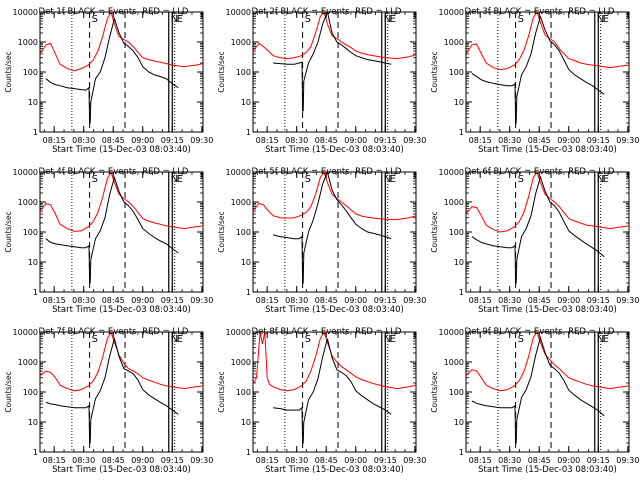 This screenshot has width=640, height=480. I want to click on chart-title: Det 8f BLACK = Events, RED = LLD, so click(327, 332).